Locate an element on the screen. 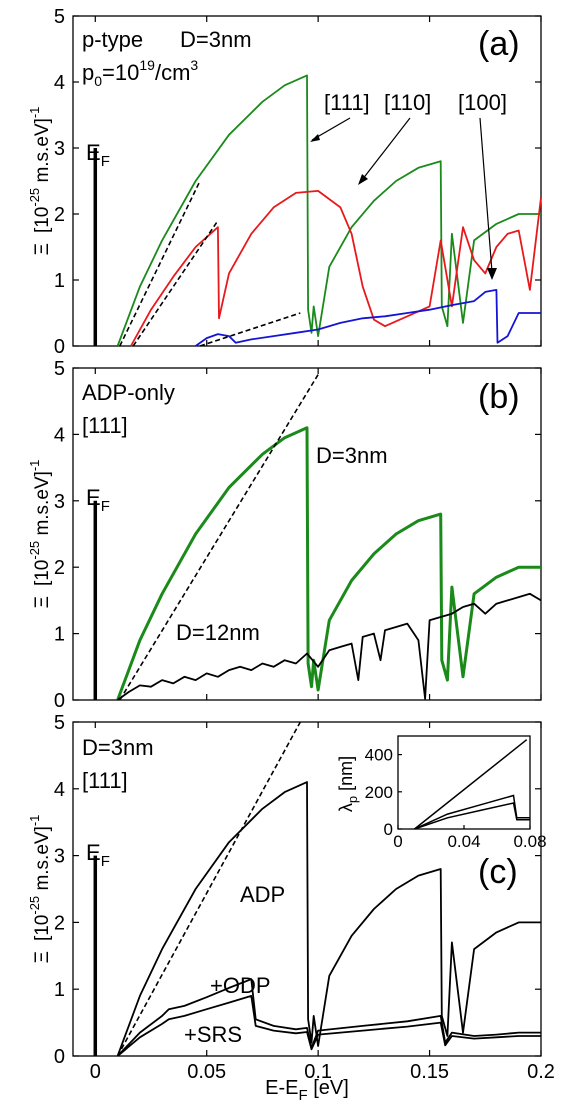 The image size is (561, 1111). panel-a-ylabel: Ξ[10-25 m.s.eV]-1 is located at coordinates (40, 181).